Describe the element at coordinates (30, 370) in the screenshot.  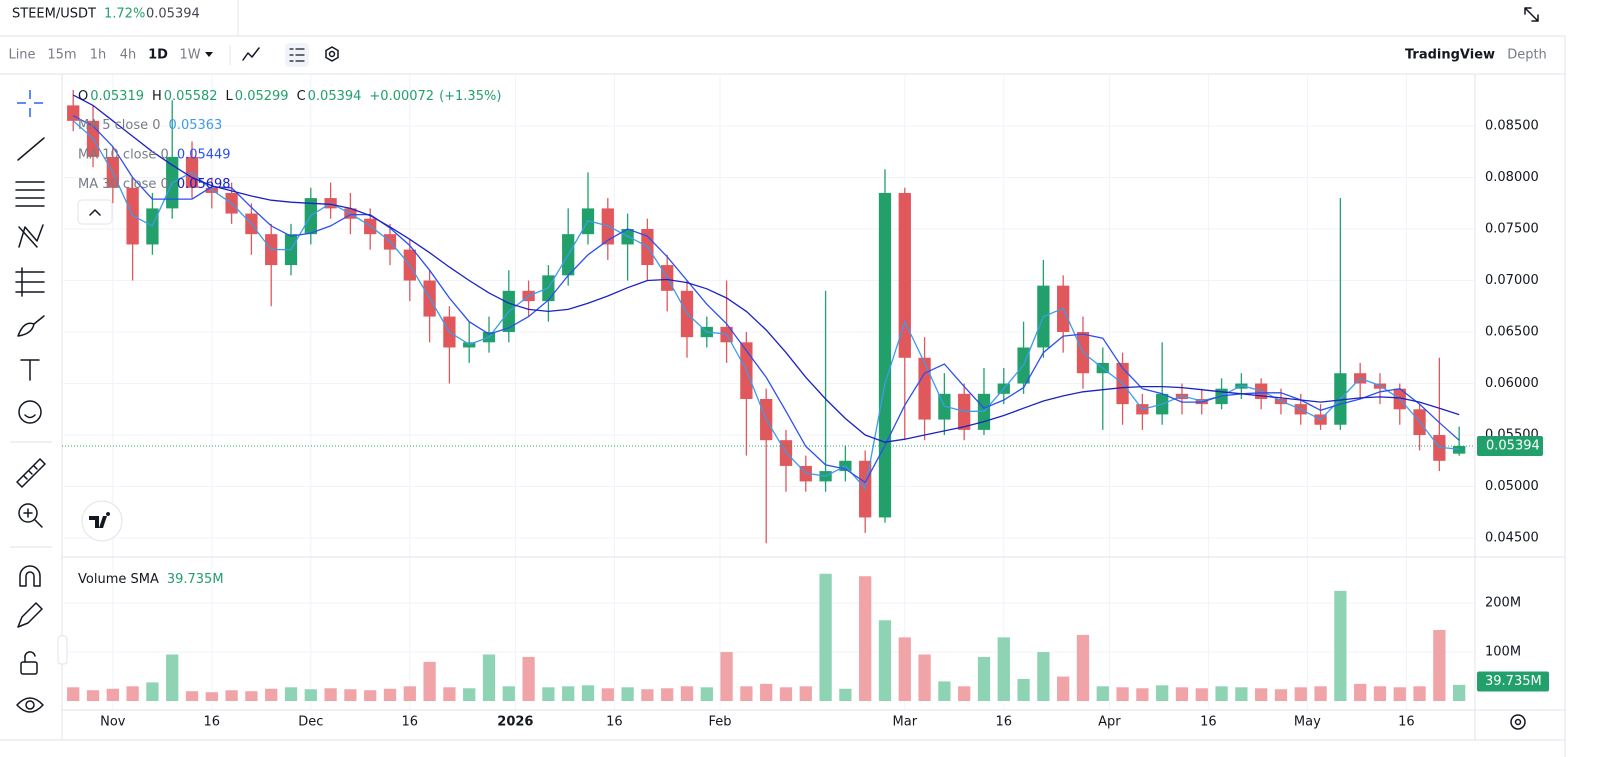
I see `text-tool` at that location.